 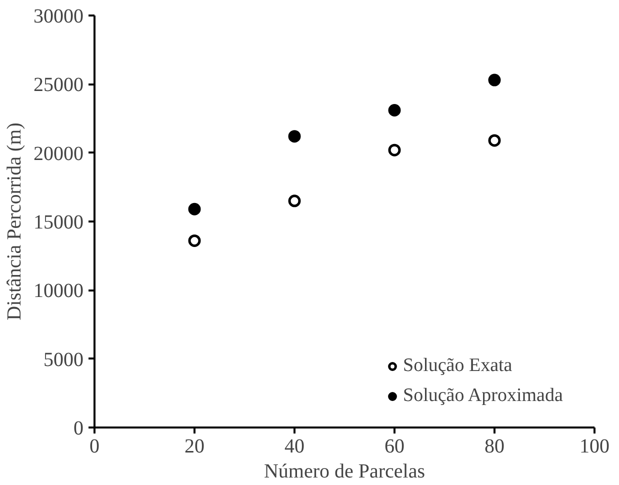 I want to click on y-tick-label: 5000, so click(x=64, y=359).